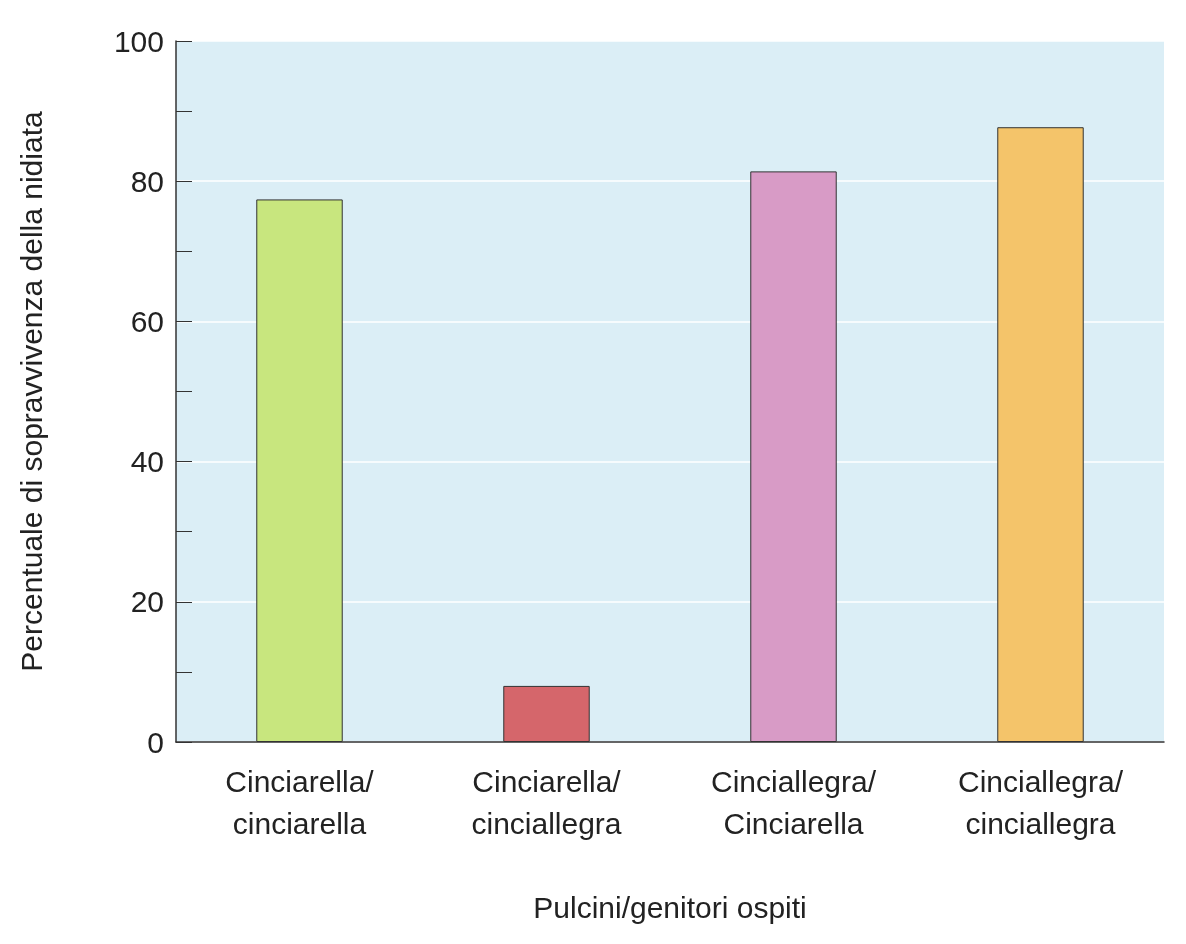  What do you see at coordinates (1040, 802) in the screenshot?
I see `x-tick-label: Cinciallegra/cinciallegra` at bounding box center [1040, 802].